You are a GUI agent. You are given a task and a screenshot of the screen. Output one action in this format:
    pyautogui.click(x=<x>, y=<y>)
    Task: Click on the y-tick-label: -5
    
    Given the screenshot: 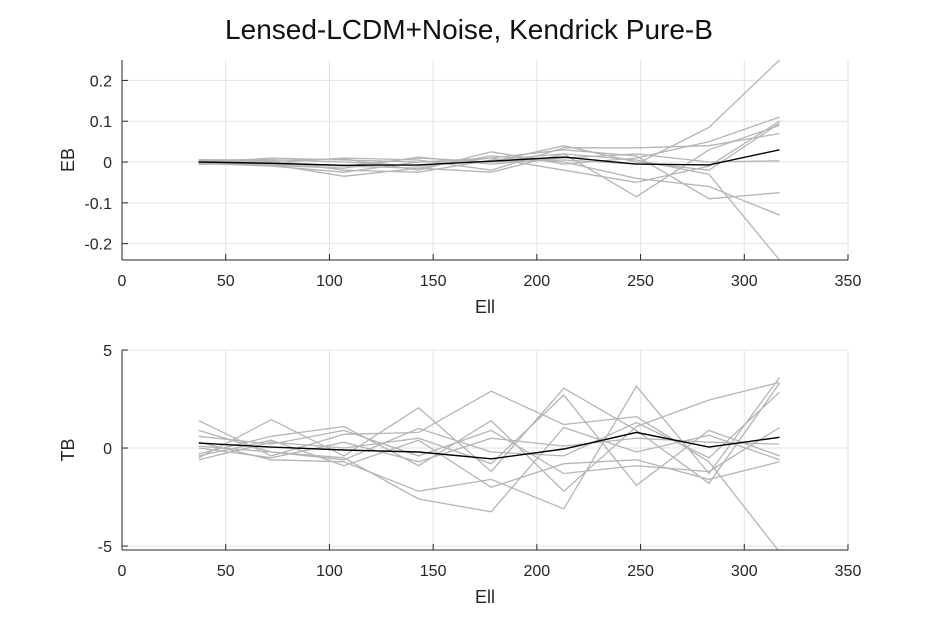 What is the action you would take?
    pyautogui.click(x=105, y=547)
    